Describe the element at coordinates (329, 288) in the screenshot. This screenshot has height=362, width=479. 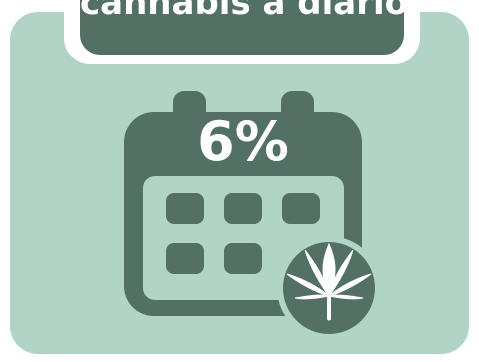
I see `cannabis-leaf-icon` at that location.